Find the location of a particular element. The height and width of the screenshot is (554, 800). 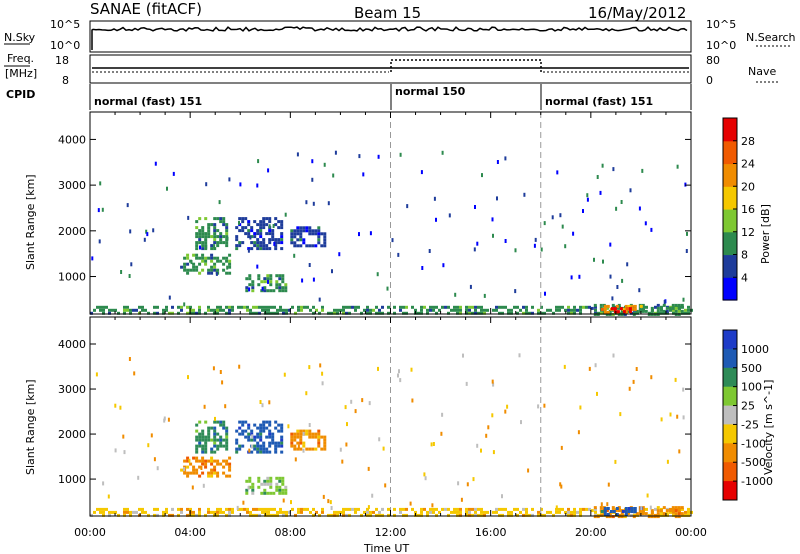

y-tick-label: 4000 is located at coordinates (72, 344).